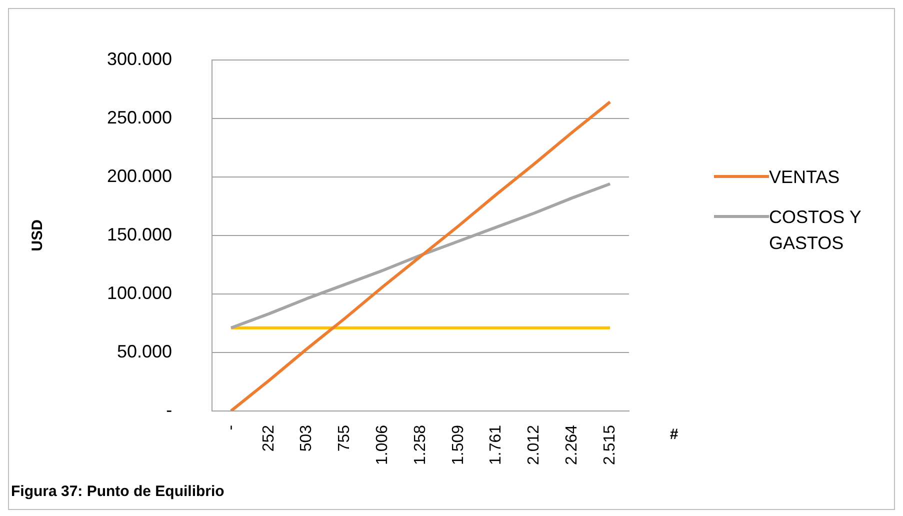 This screenshot has height=516, width=903. I want to click on x-tick-label: -, so click(231, 427).